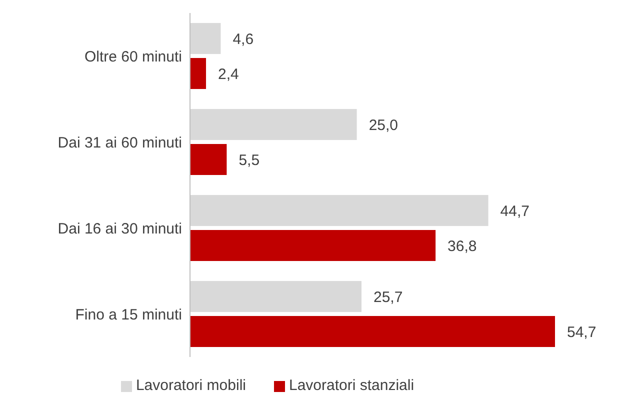 Image resolution: width=623 pixels, height=407 pixels. What do you see at coordinates (388, 297) in the screenshot?
I see `data-label: 25,7` at bounding box center [388, 297].